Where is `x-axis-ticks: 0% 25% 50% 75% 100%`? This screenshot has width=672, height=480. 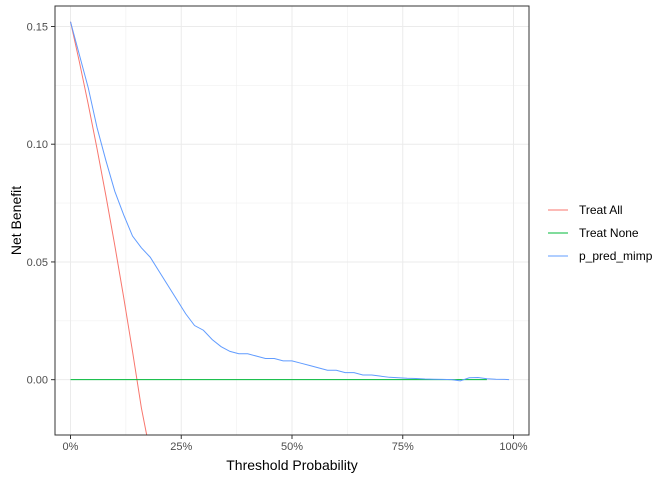
x-axis-ticks: 0% 25% 50% 75% 100% is located at coordinates (295, 444).